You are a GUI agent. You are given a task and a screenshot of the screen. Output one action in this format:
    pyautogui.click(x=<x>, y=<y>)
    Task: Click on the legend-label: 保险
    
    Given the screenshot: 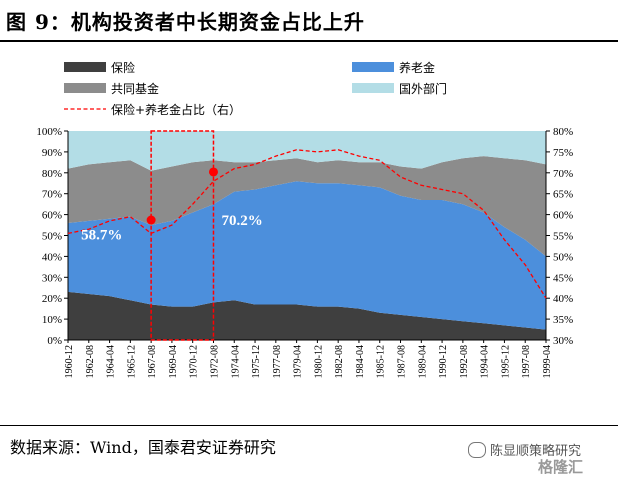 What is the action you would take?
    pyautogui.click(x=123, y=67)
    